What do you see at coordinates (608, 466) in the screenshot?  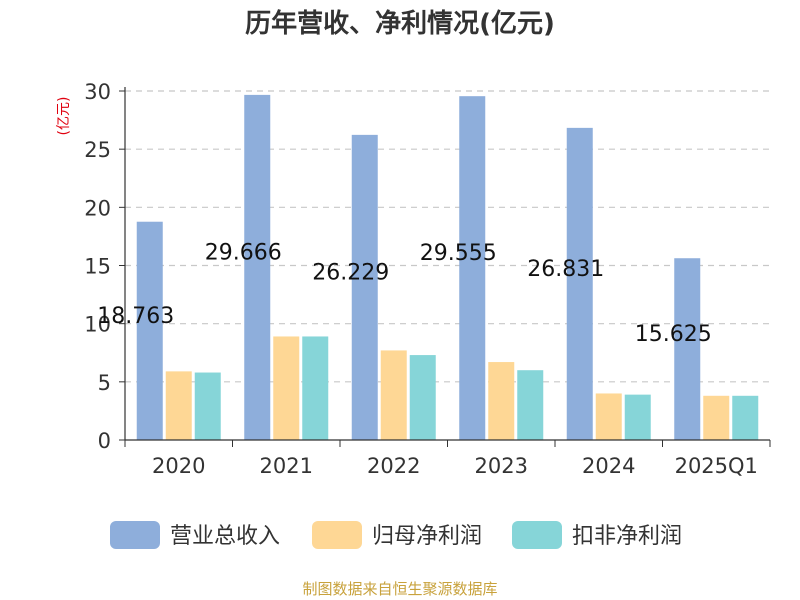 I see `x-tick-label: 2024` at bounding box center [608, 466].